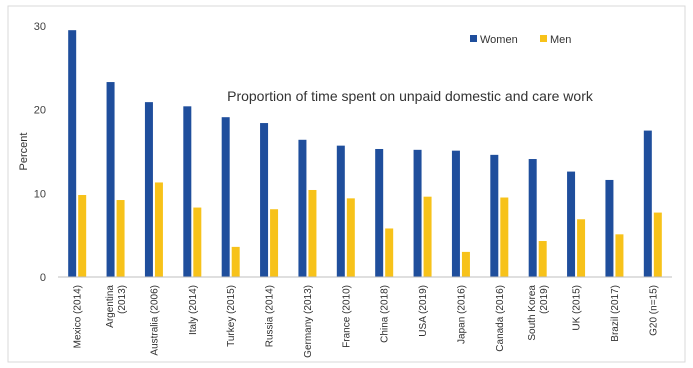 This screenshot has width=693, height=368. Describe the element at coordinates (24, 152) in the screenshot. I see `y-axis-title: Percent` at that location.